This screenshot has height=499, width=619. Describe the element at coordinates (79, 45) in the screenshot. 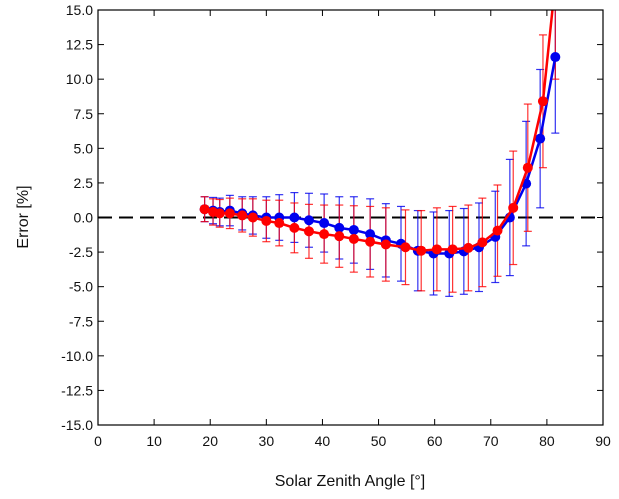

I see `y-tick-label: 12.5` at that location.